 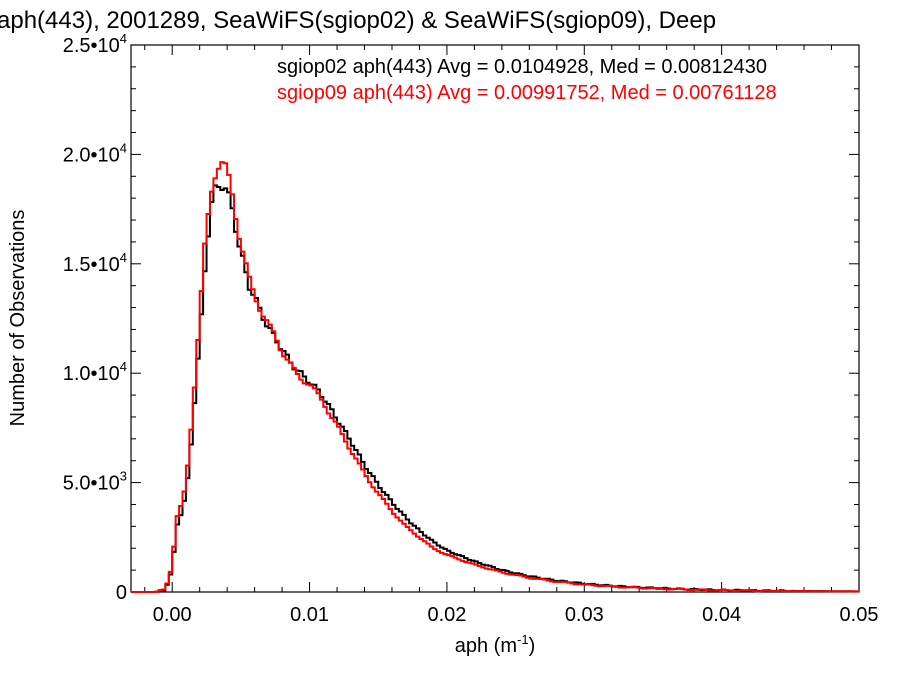 I want to click on x-tick-label: 0.00, so click(x=172, y=615).